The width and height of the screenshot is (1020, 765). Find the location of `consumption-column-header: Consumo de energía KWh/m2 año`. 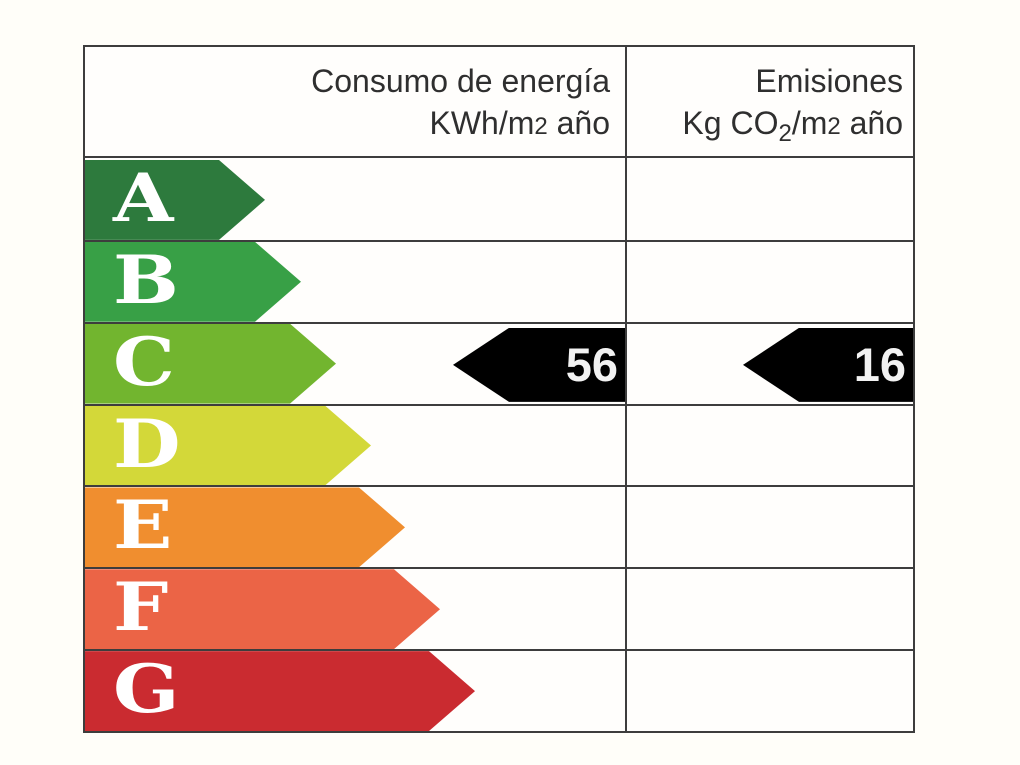

consumption-column-header: Consumo de energía KWh/m2 año is located at coordinates (356, 101).